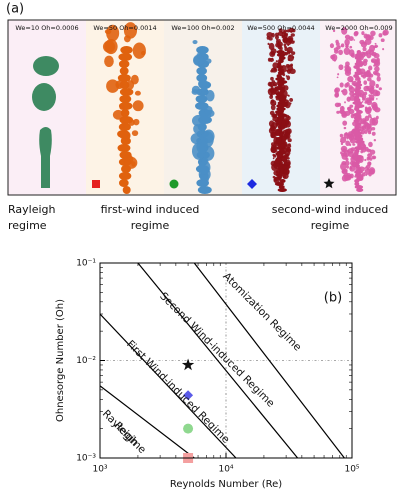  I want to click on regime-label: regime, so click(27, 225).